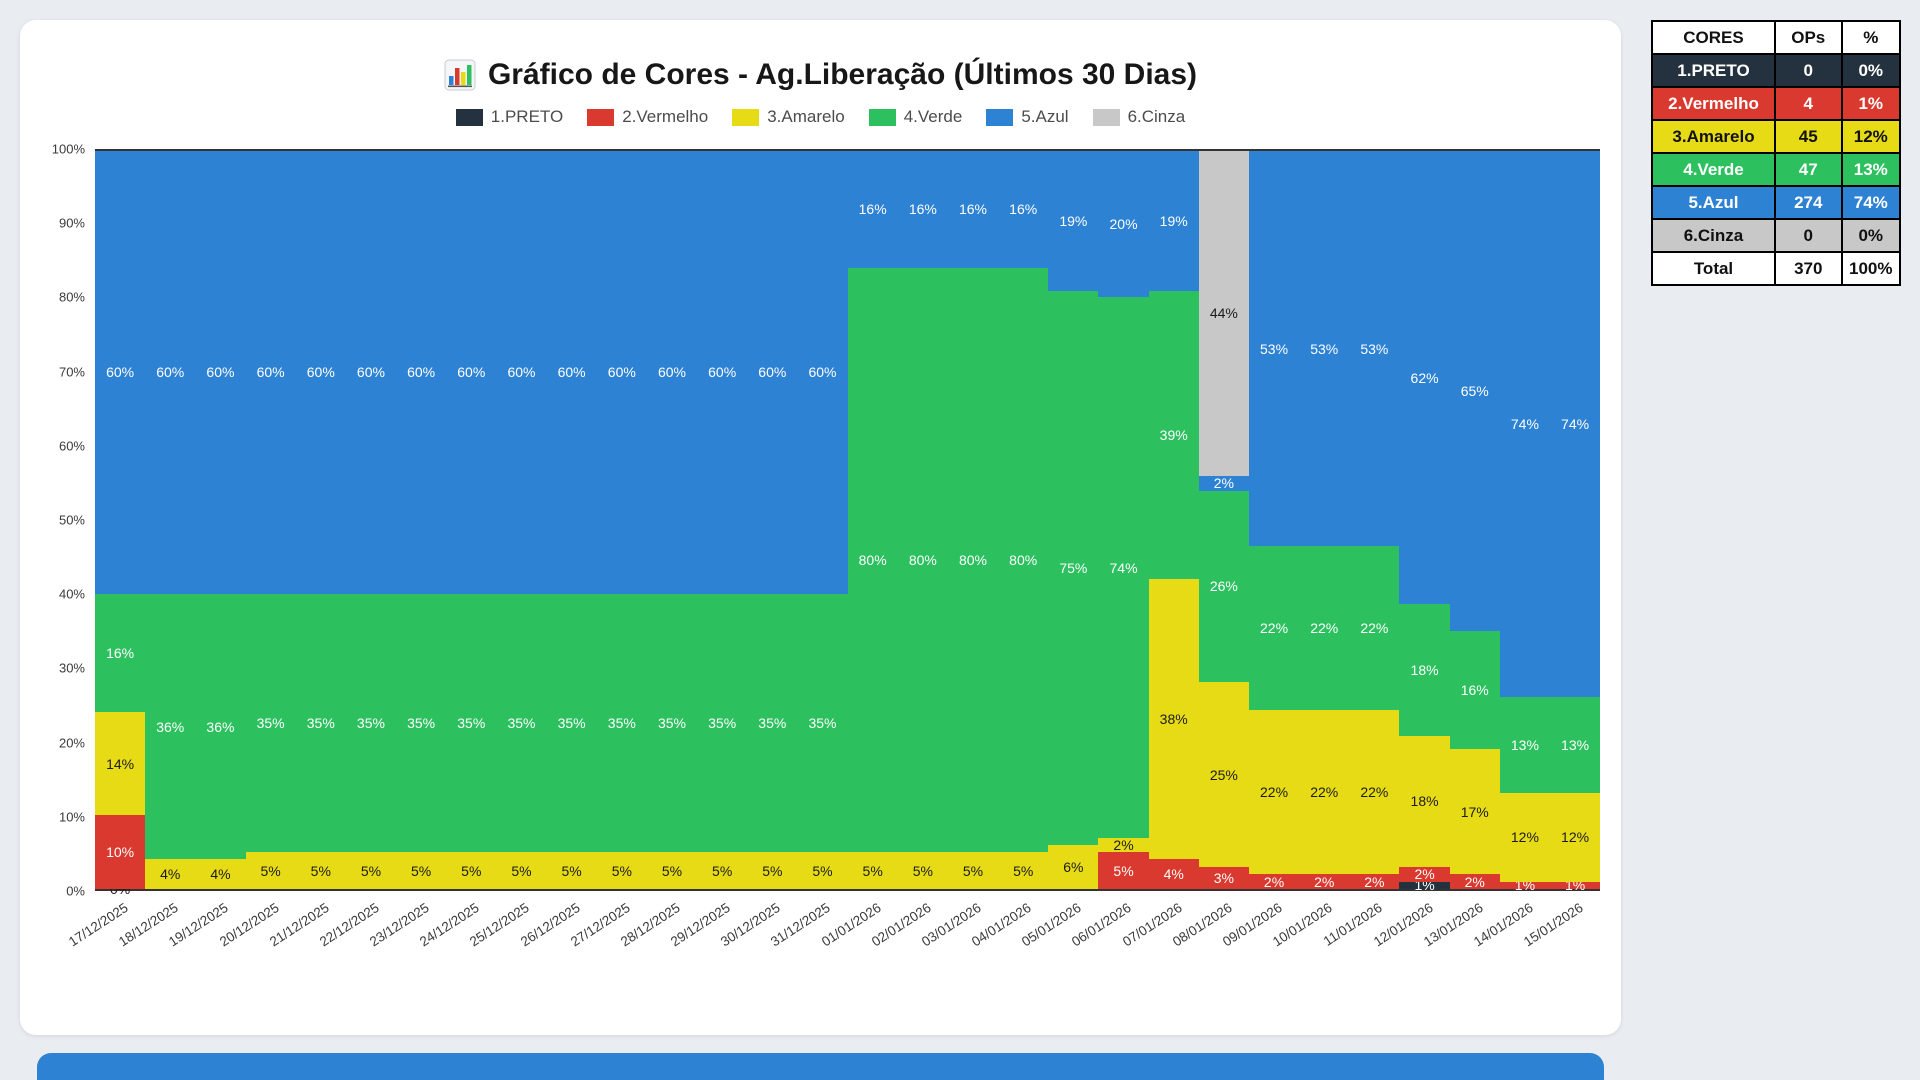 The width and height of the screenshot is (1920, 1080). I want to click on segment-amarelo: 25%, so click(1223, 774).